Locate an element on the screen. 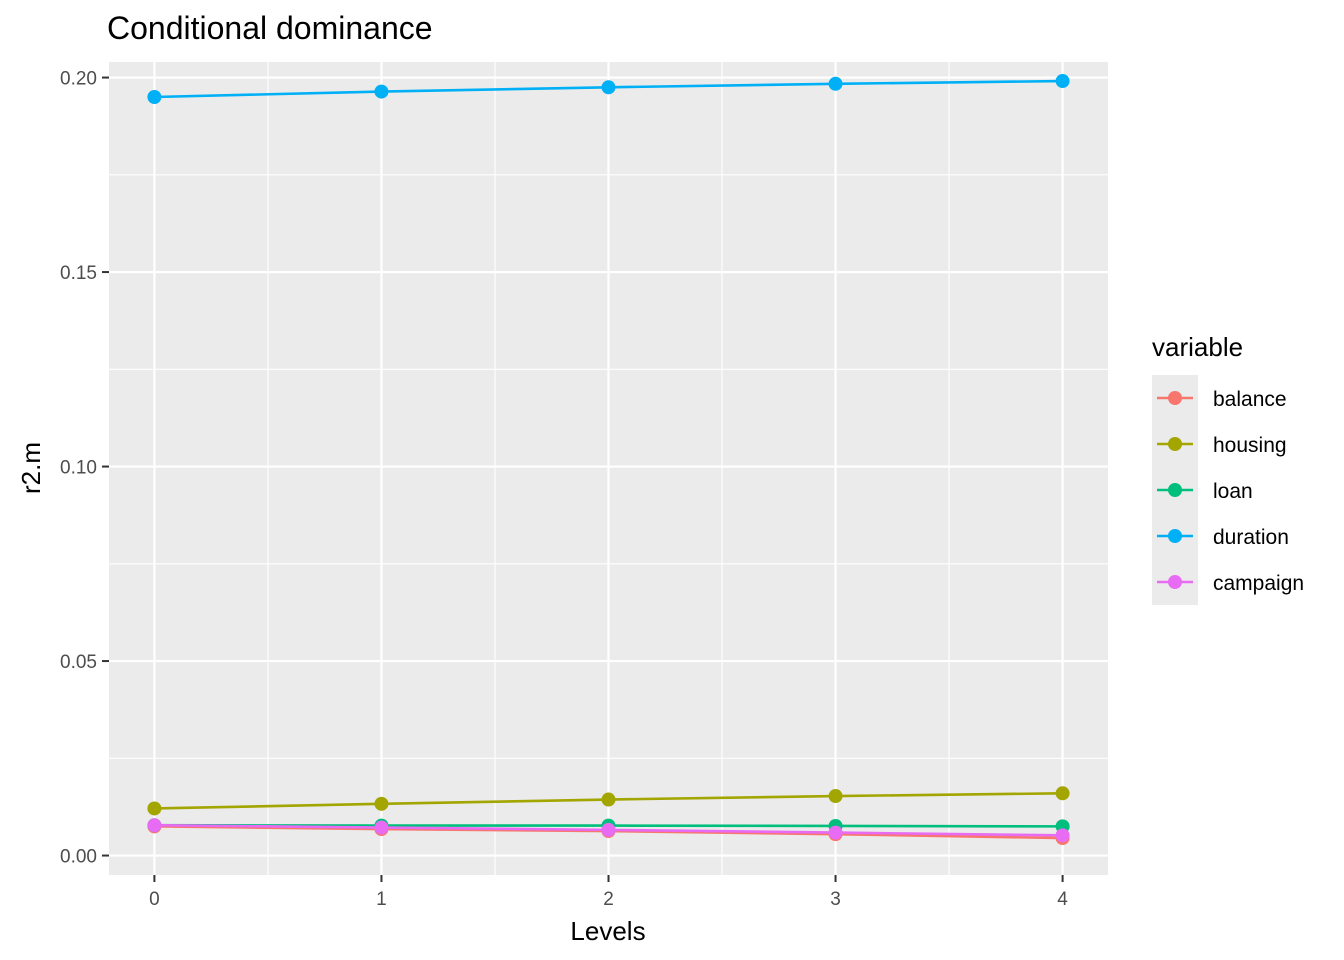 This screenshot has width=1344, height=960. x-tick-label: 4 is located at coordinates (1062, 899).